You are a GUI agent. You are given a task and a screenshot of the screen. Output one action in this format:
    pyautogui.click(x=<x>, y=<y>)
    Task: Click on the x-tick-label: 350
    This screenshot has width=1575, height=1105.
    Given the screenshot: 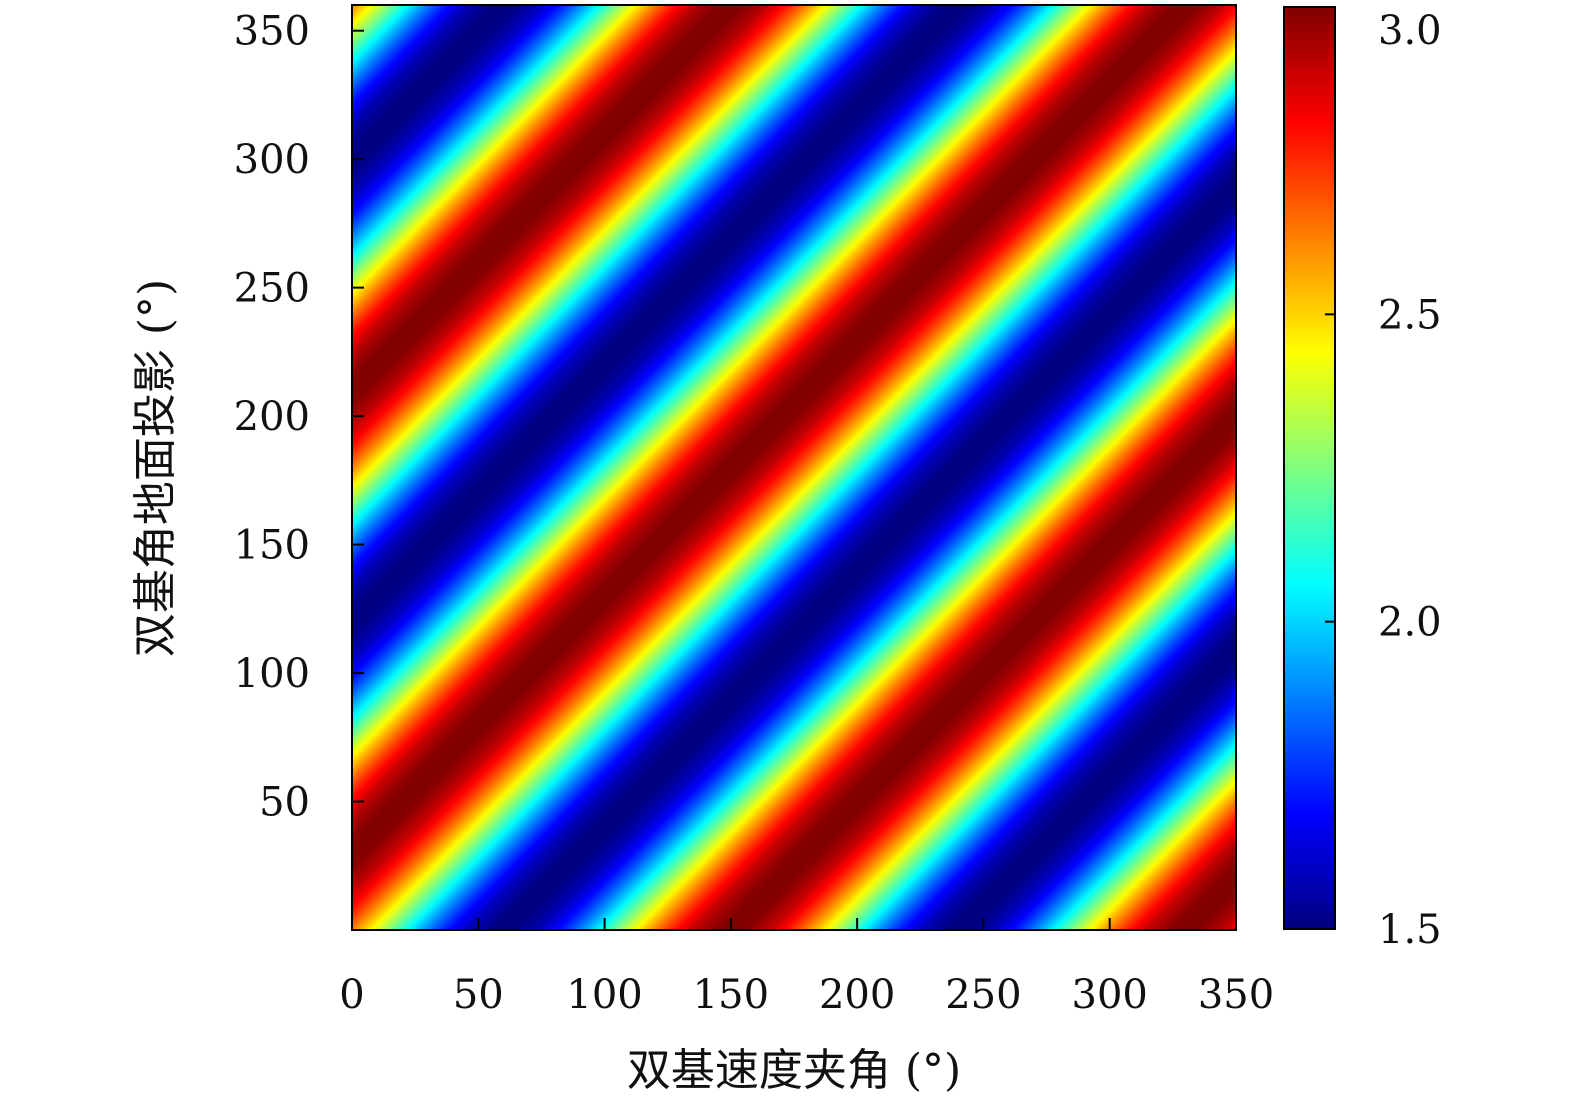 What is the action you would take?
    pyautogui.click(x=1236, y=995)
    